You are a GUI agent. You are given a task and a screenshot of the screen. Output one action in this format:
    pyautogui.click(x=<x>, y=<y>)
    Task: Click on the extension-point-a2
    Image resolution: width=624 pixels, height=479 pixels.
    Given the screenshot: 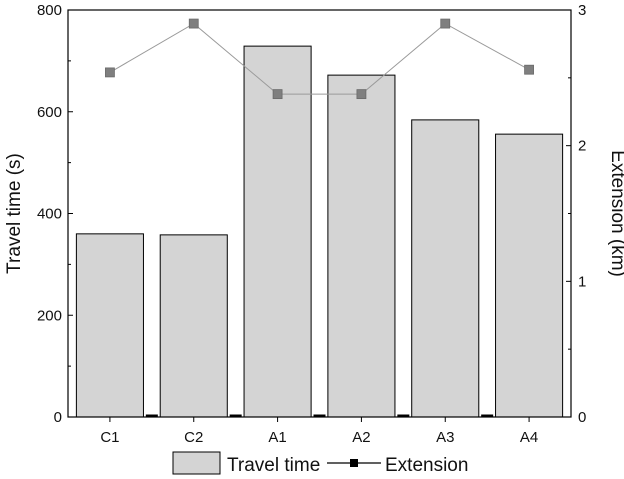 What is the action you would take?
    pyautogui.click(x=361, y=94)
    